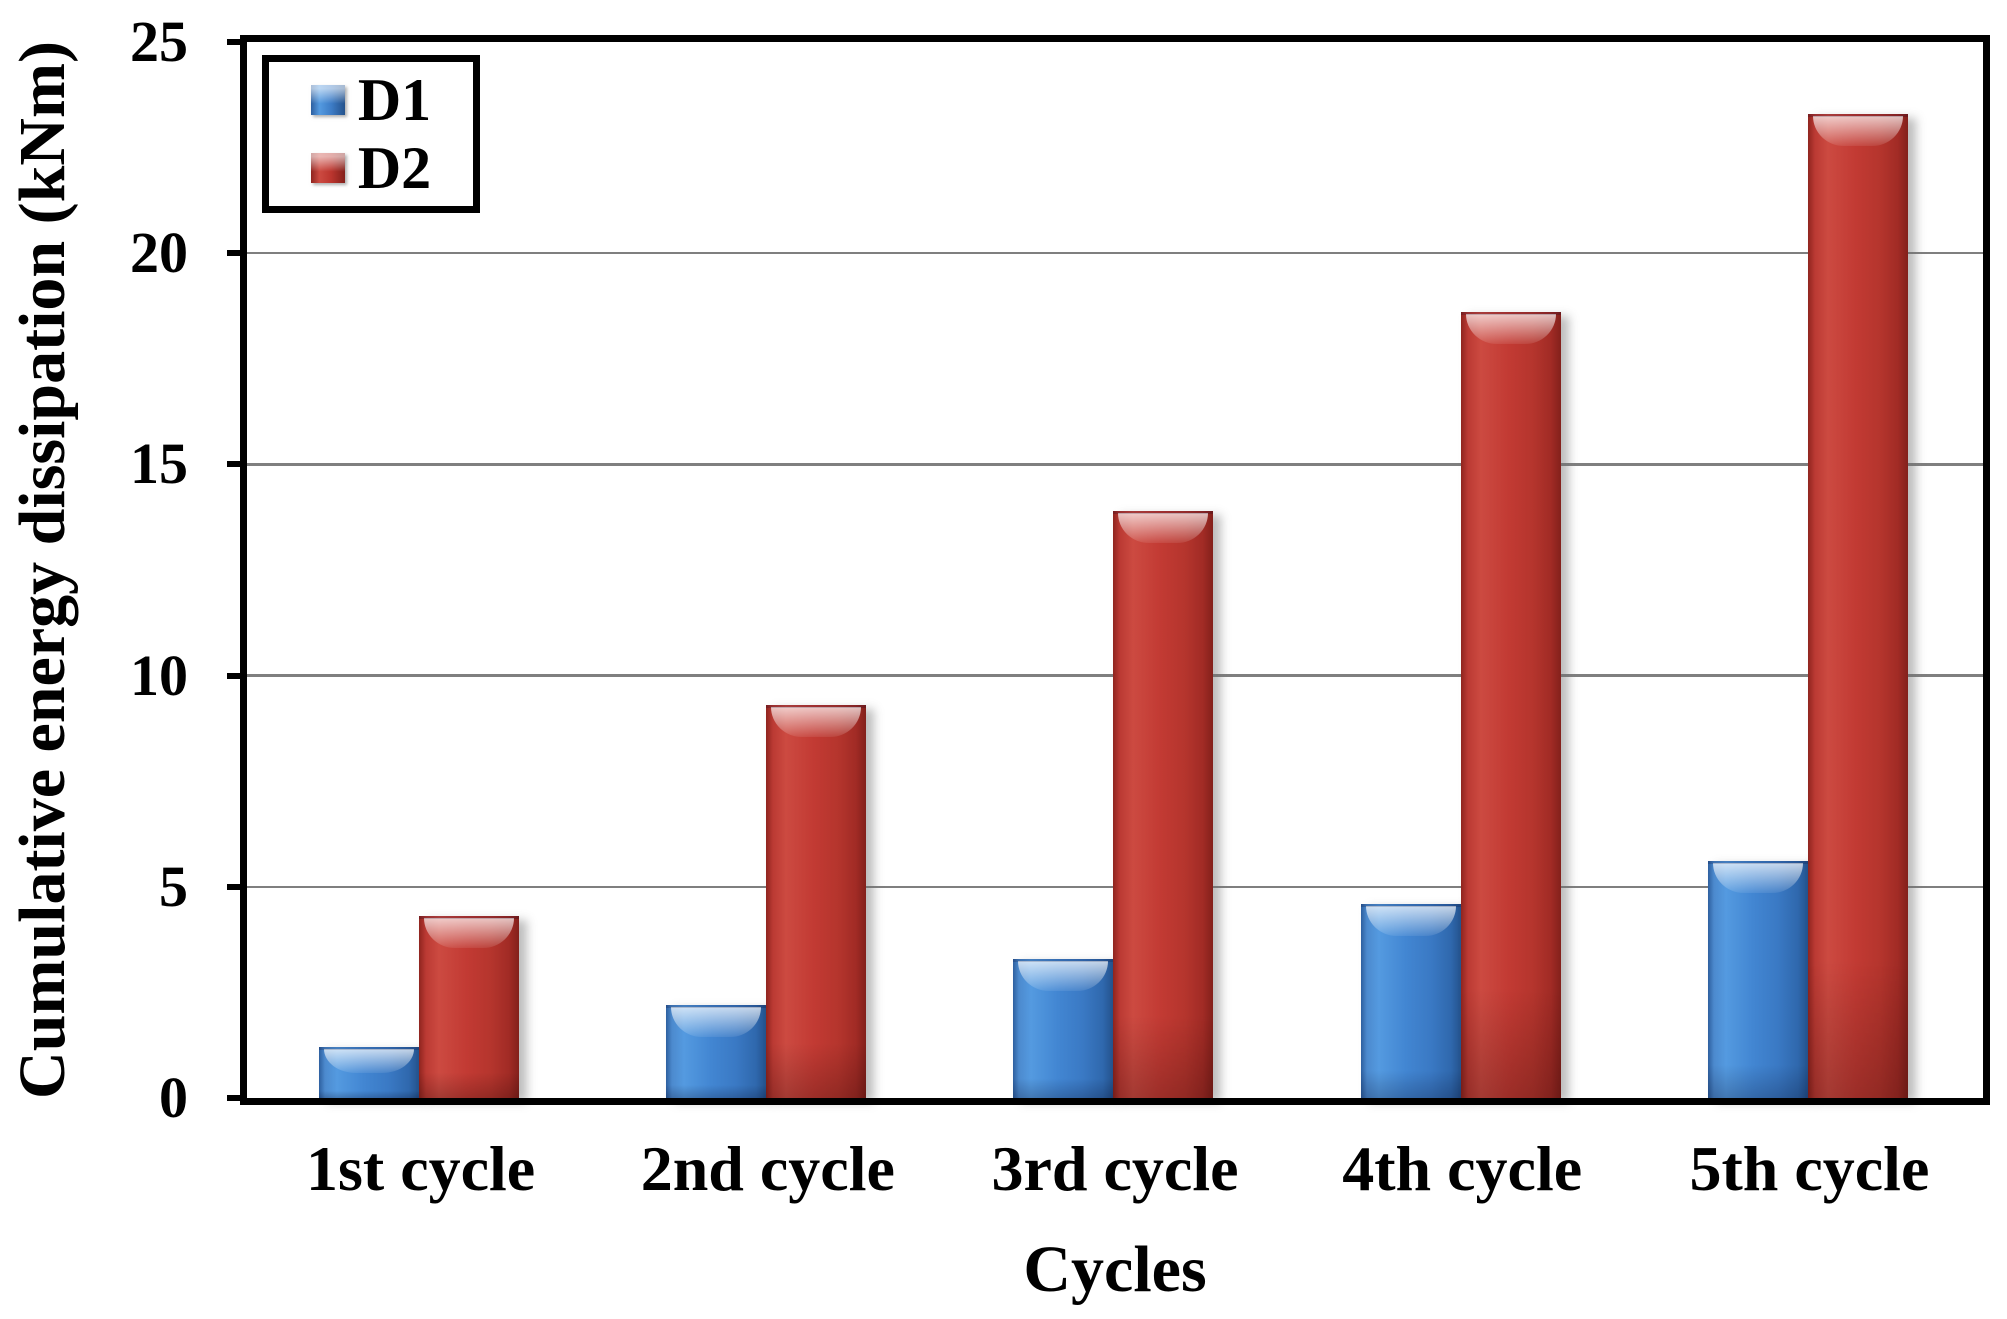 This screenshot has height=1319, width=2007. I want to click on x-category-label-3: 3rd cycle, so click(1115, 1168).